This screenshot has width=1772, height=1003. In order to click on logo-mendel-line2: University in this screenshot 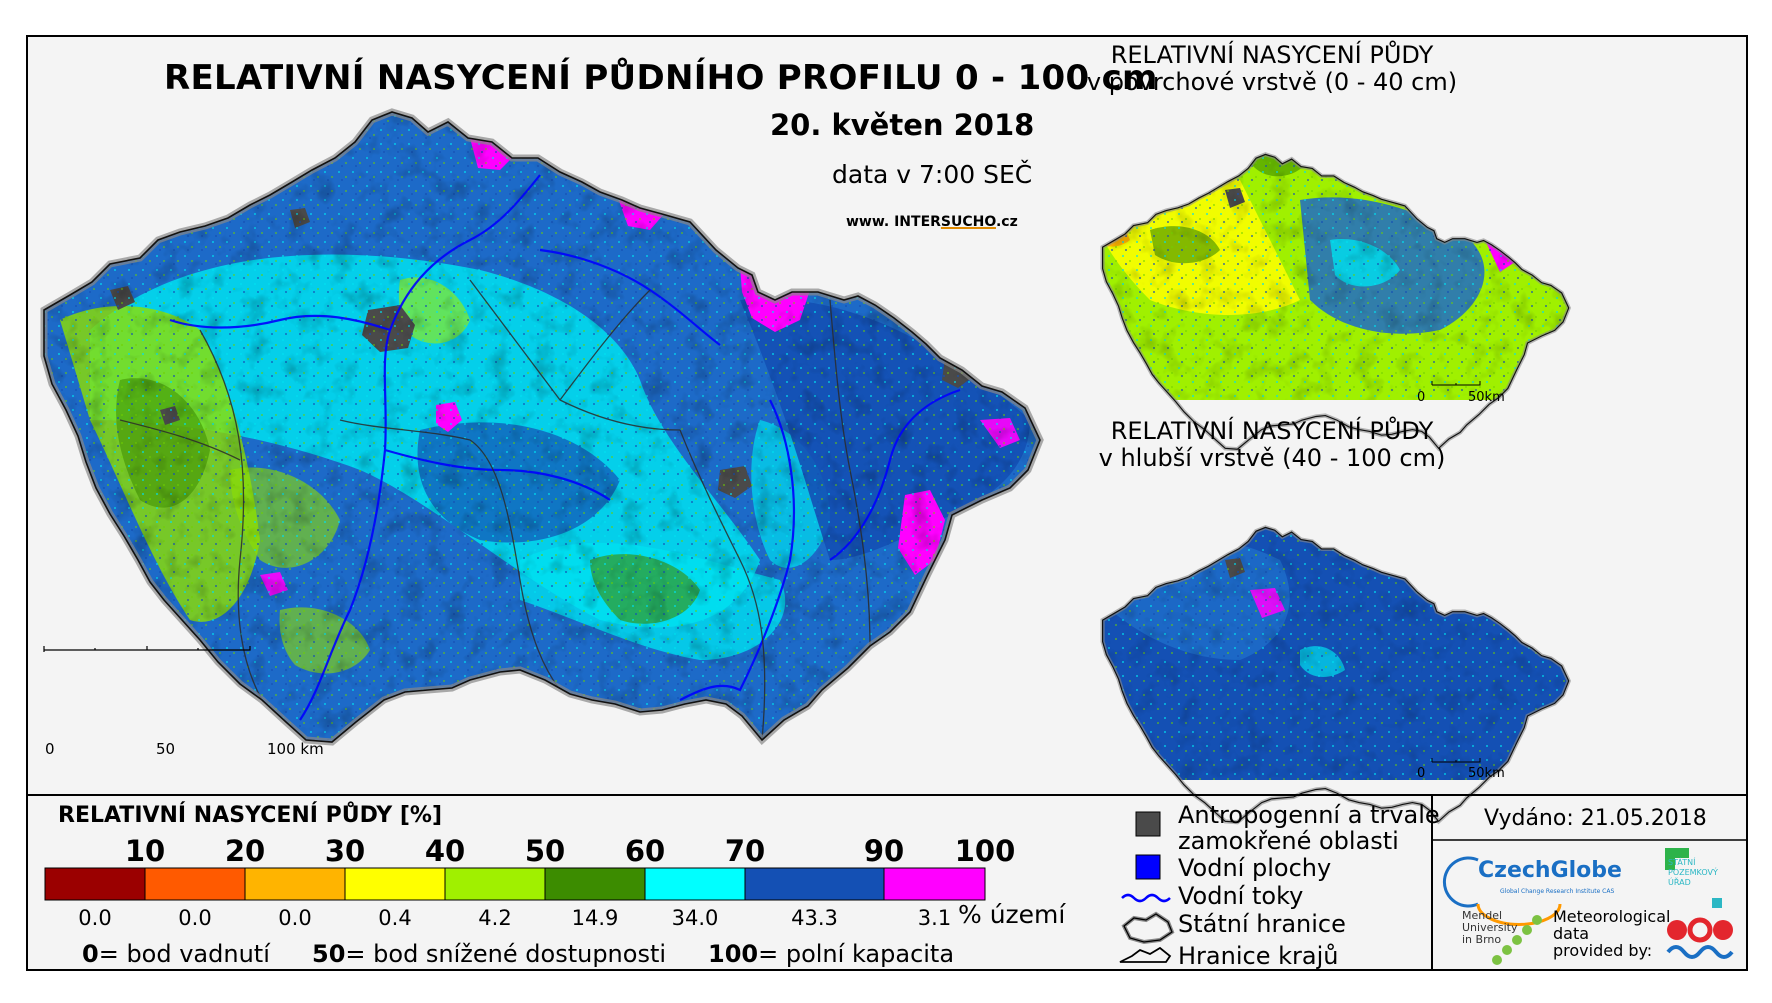, I will do `click(1490, 927)`.